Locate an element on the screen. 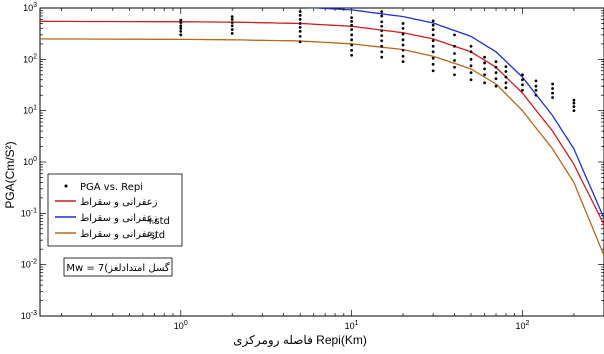 The image size is (604, 354). legend-box is located at coordinates (115, 210).